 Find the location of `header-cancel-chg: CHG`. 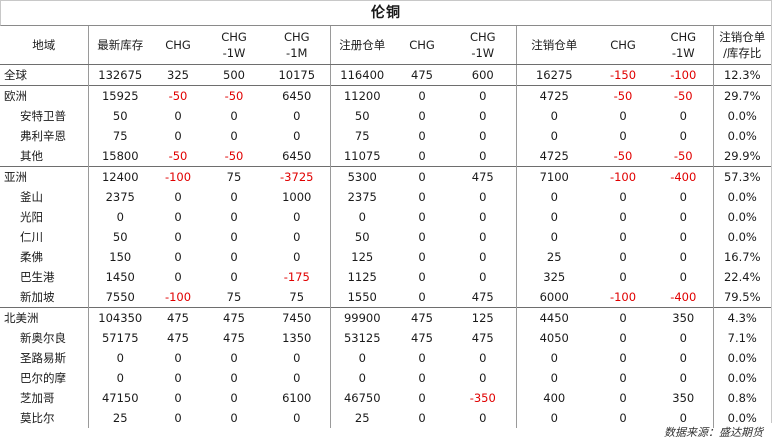

header-cancel-chg: CHG is located at coordinates (623, 45).